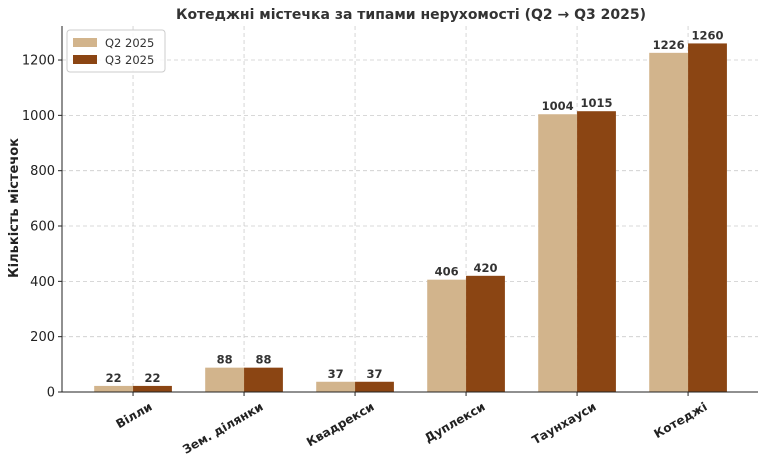 The height and width of the screenshot is (458, 768). I want to click on x-tick-label: Квадрекси, so click(340, 424).